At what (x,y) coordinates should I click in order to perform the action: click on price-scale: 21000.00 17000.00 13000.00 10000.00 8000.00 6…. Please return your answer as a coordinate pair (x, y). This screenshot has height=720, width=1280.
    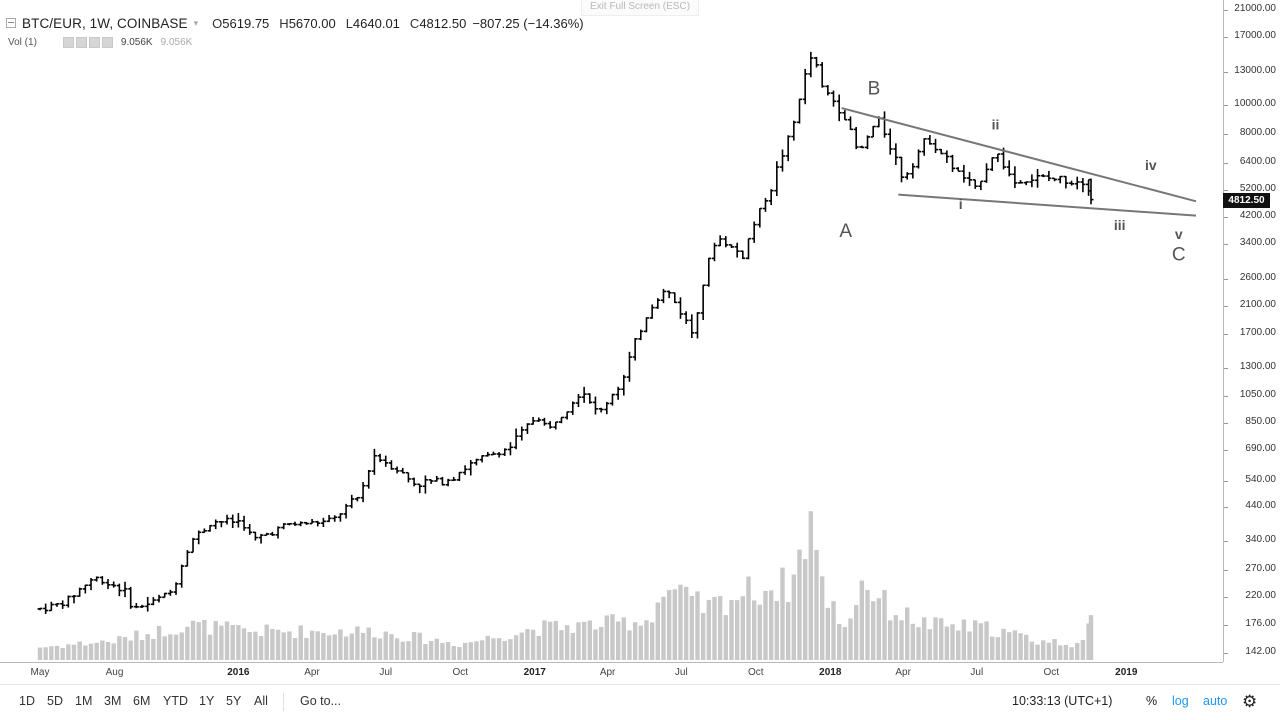
    Looking at the image, I should click on (1251, 331).